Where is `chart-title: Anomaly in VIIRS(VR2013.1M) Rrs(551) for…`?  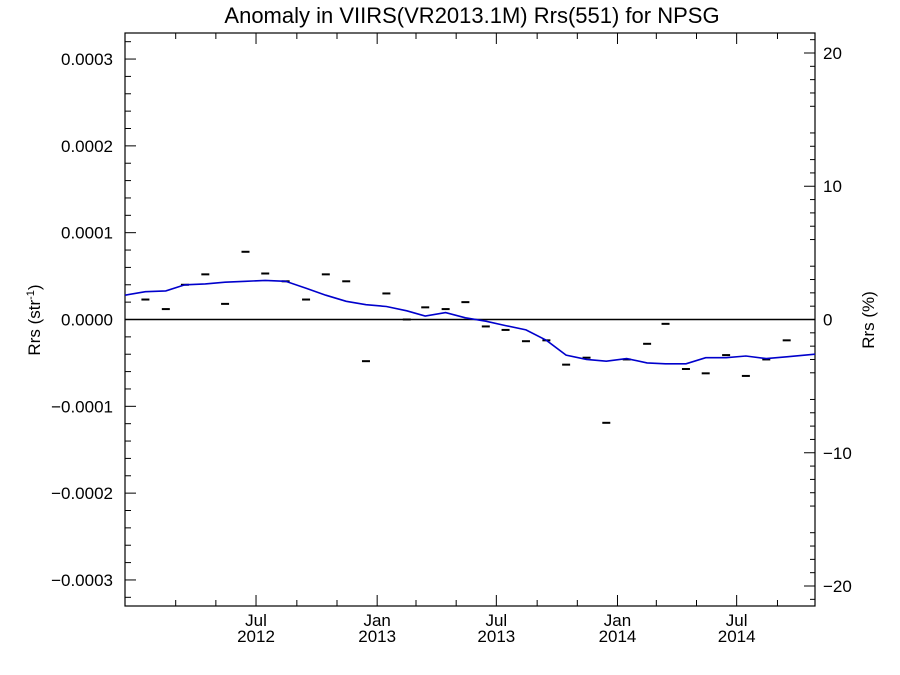 chart-title: Anomaly in VIIRS(VR2013.1M) Rrs(551) for… is located at coordinates (471, 15).